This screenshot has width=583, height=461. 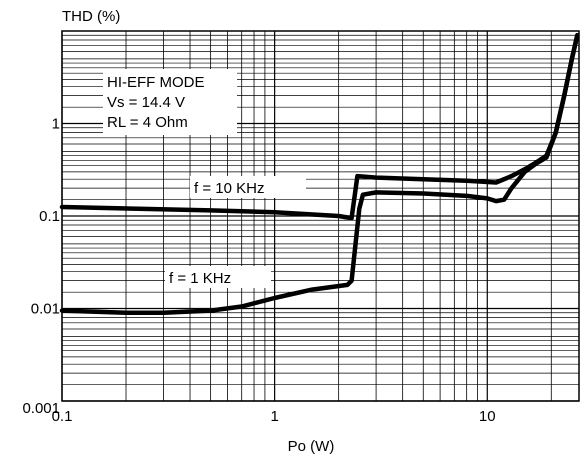 I want to click on conditions-box: HI-EFF MODE Vs = 14.4 V RL = 4 Ohm, so click(x=170, y=102).